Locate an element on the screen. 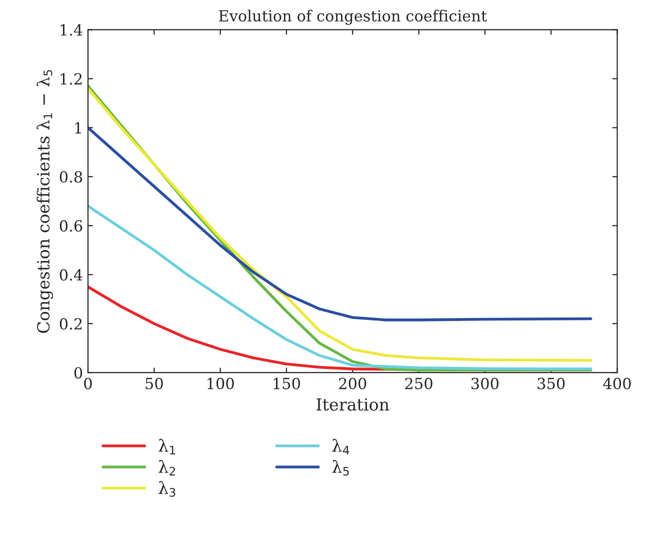 This screenshot has height=540, width=647. x-tick-label: 50 is located at coordinates (154, 384).